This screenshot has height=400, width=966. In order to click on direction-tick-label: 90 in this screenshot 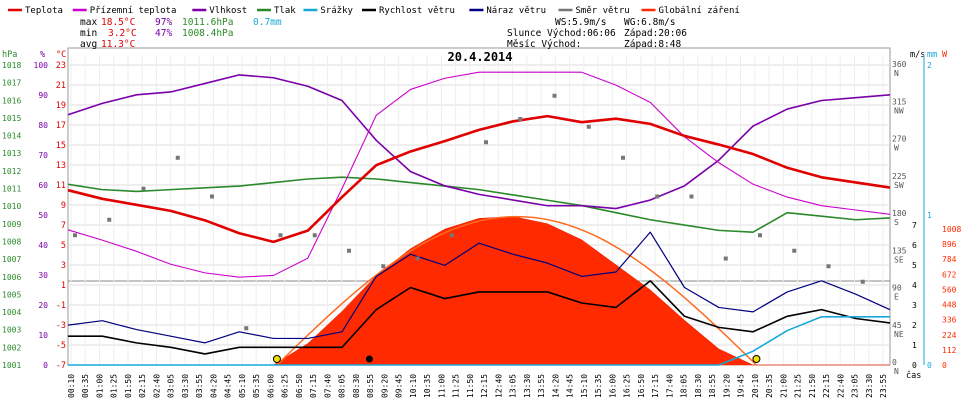, I will do `click(897, 288)`.